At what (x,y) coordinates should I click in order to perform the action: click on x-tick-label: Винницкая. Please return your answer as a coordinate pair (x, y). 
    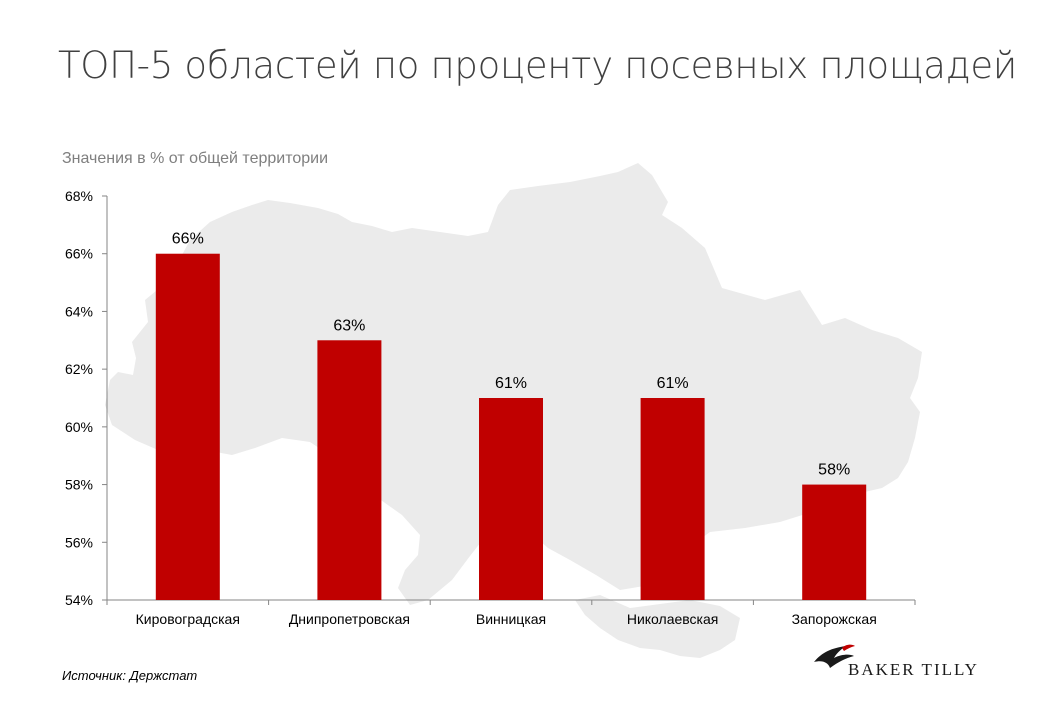
    Looking at the image, I should click on (511, 619).